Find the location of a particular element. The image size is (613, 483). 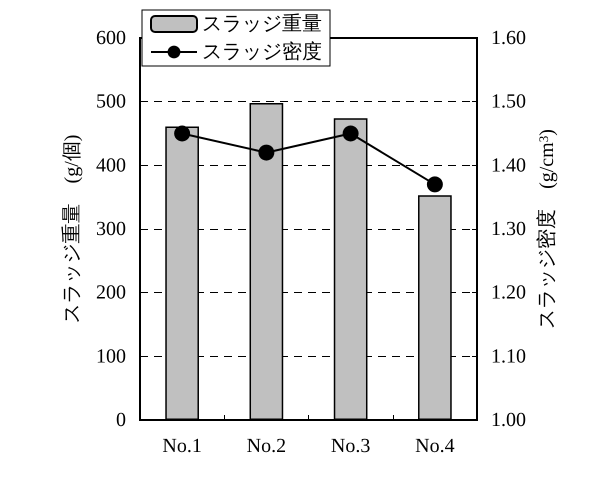

y-tick-label: 300 is located at coordinates (111, 229).